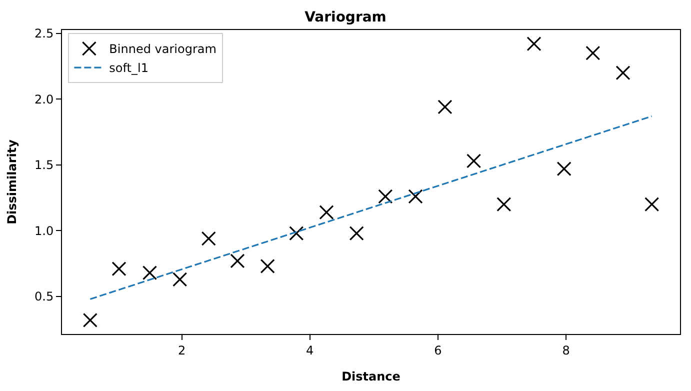  Describe the element at coordinates (44, 297) in the screenshot. I see `y-tick-label: 0.5` at that location.